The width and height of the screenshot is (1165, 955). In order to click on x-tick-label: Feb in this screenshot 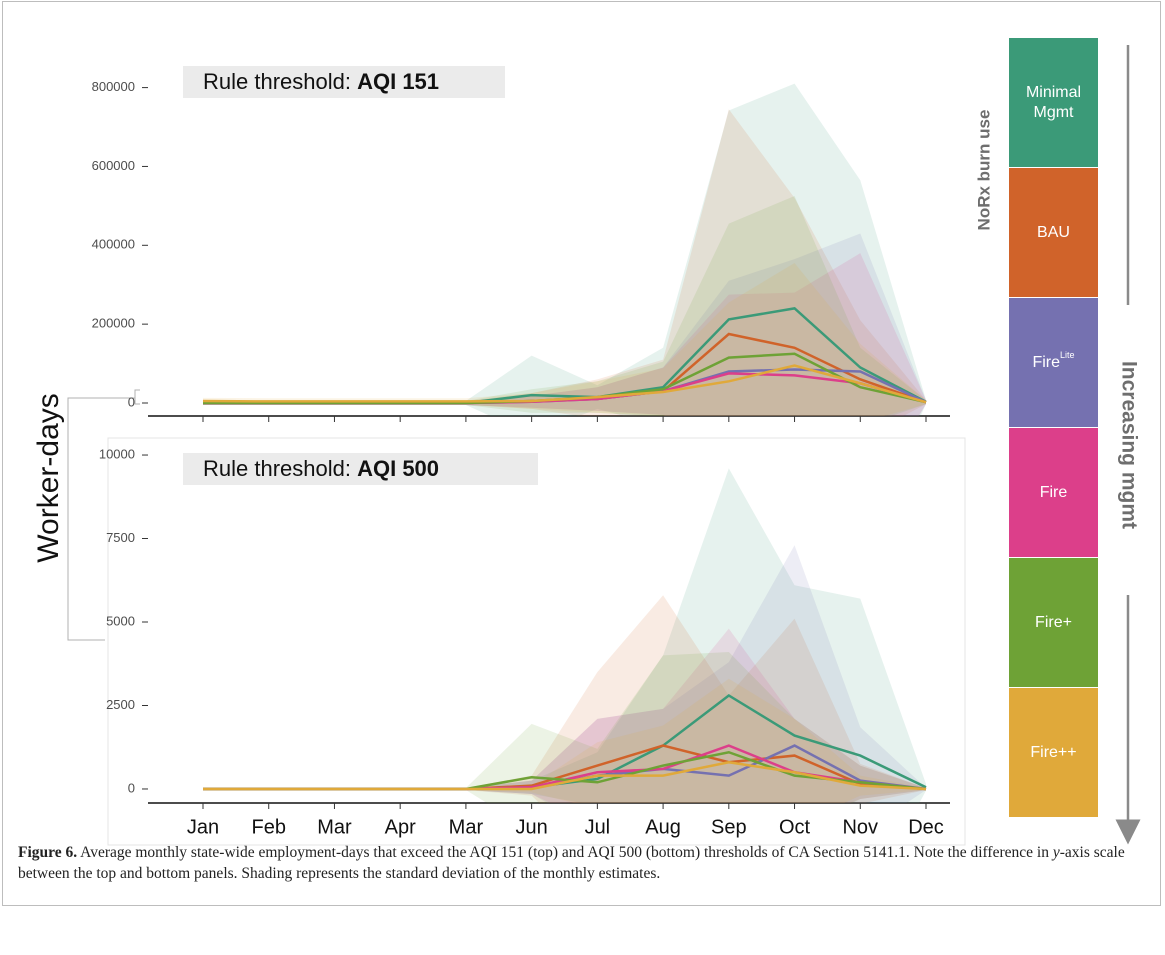, I will do `click(268, 827)`.